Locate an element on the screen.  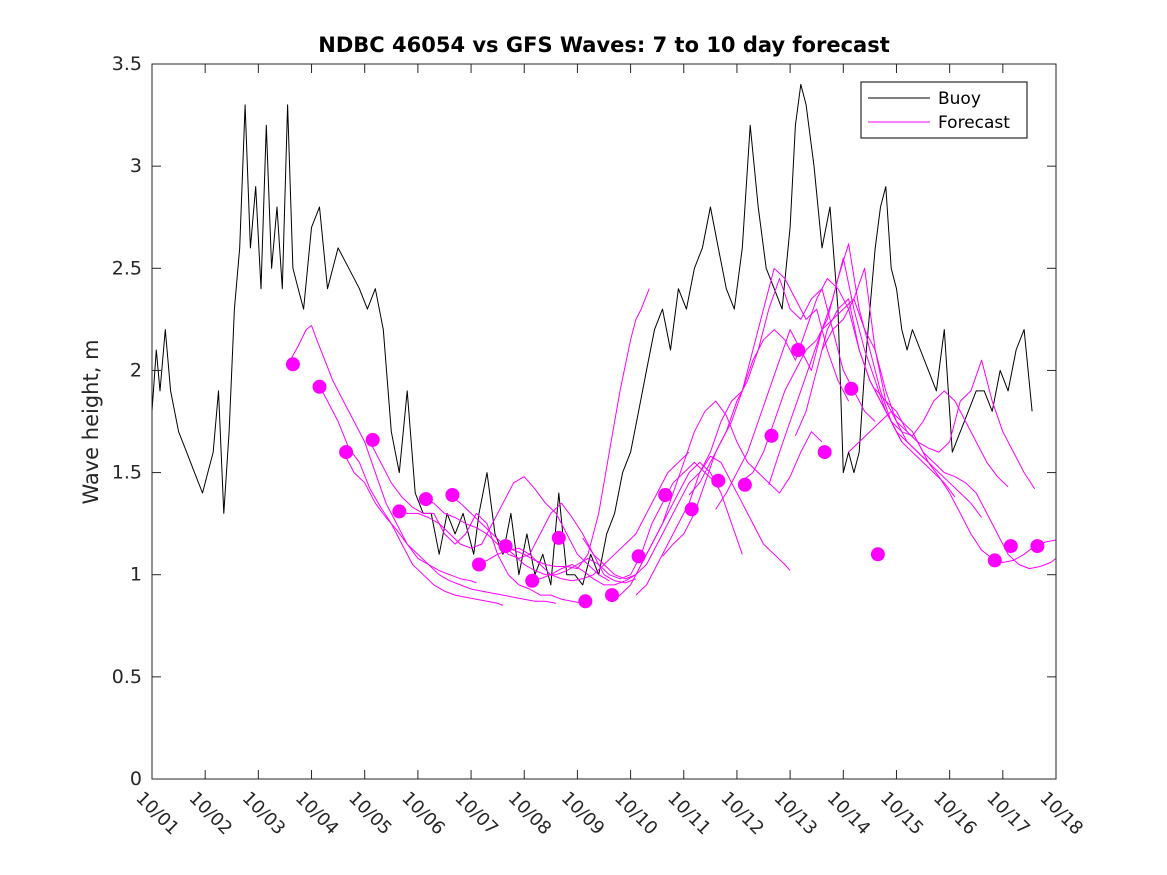
y-tick-label: 1.5 is located at coordinates (127, 473).